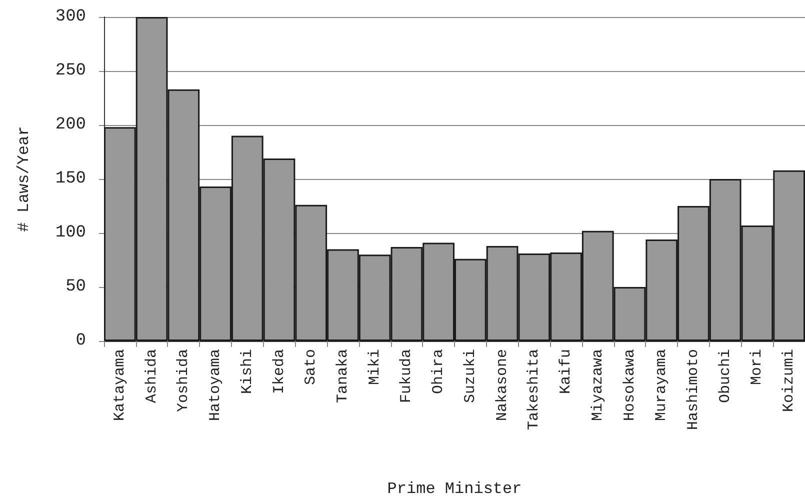 Image resolution: width=805 pixels, height=503 pixels. Describe the element at coordinates (375, 367) in the screenshot. I see `x-tick-label: Miki` at that location.